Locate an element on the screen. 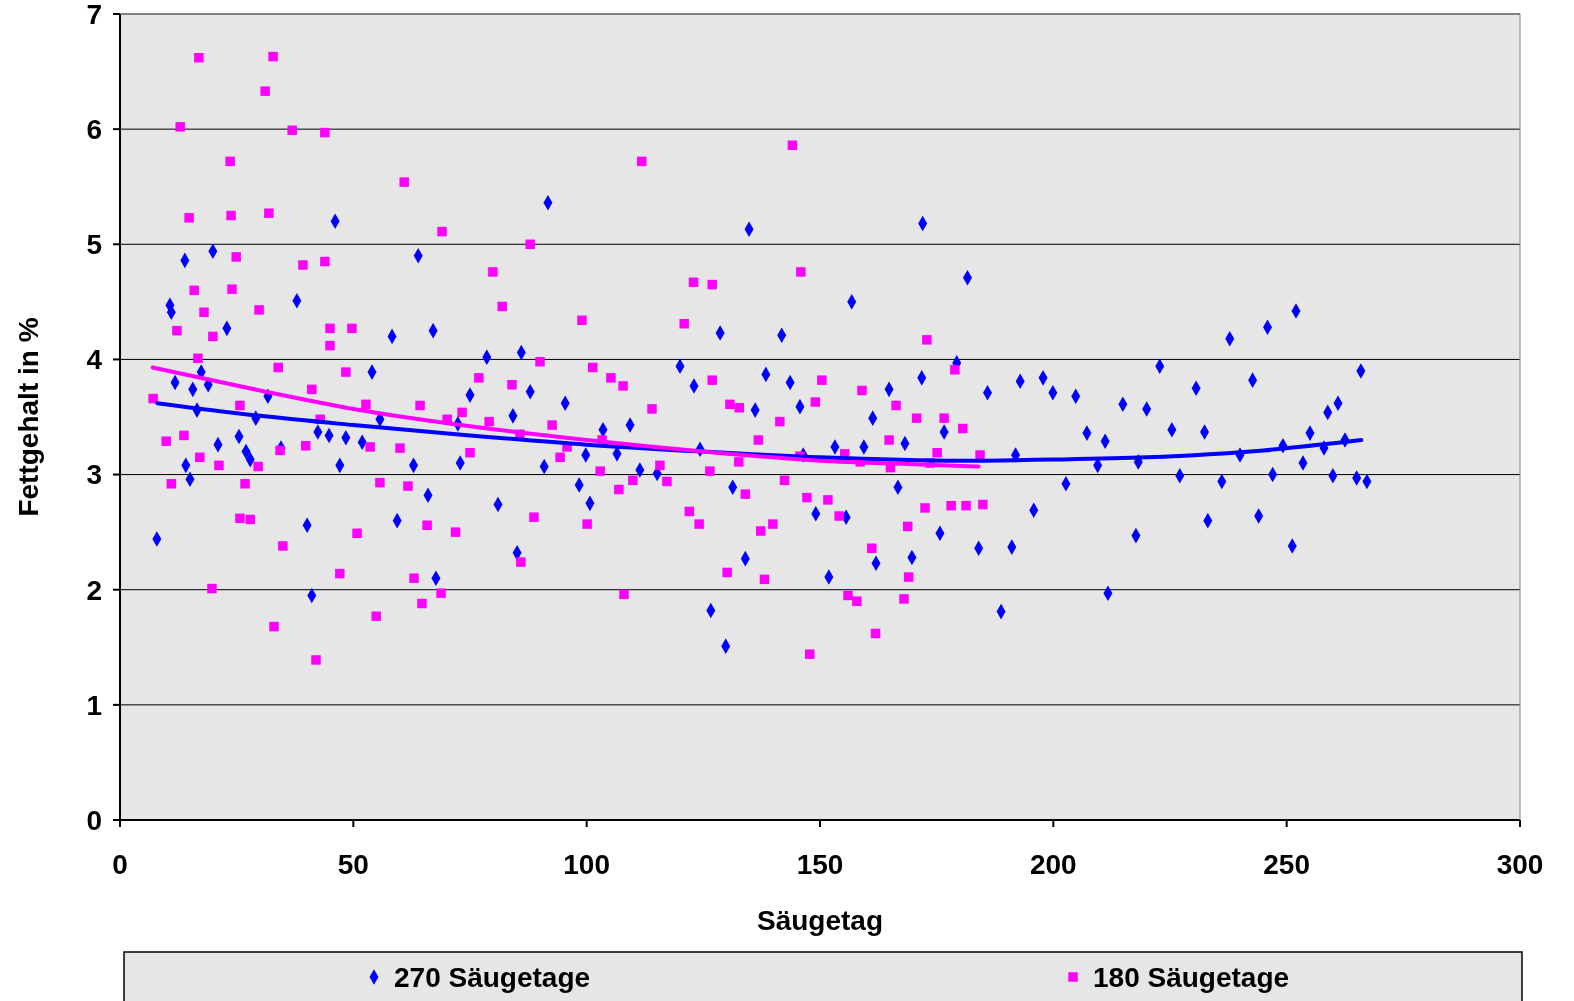  x-tick-label: 0 is located at coordinates (120, 864).